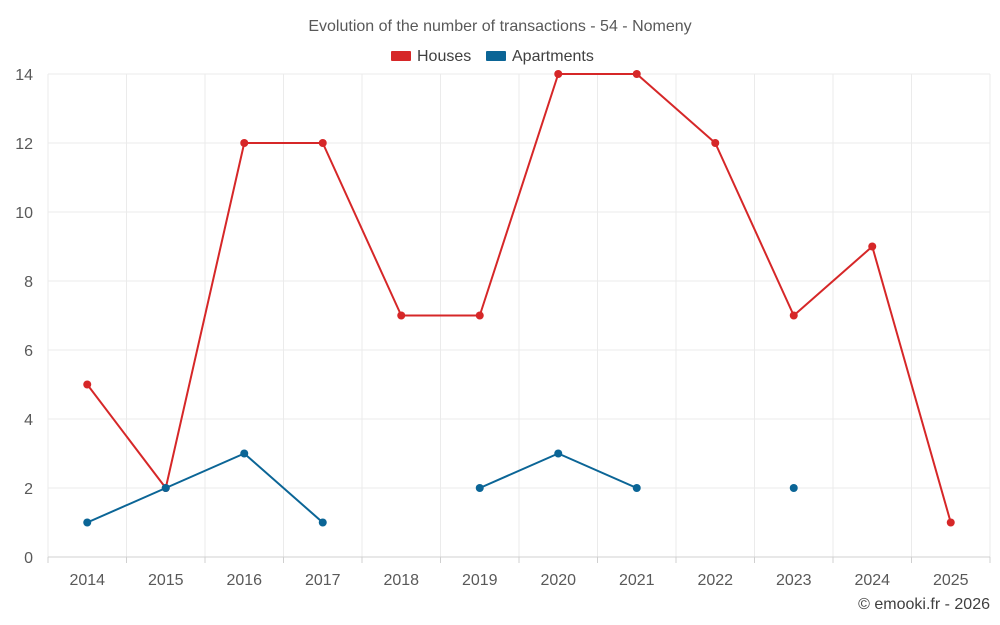  What do you see at coordinates (24, 317) in the screenshot?
I see `y-axis-ticks: 0 2 4 6 8 10 12 14` at bounding box center [24, 317].